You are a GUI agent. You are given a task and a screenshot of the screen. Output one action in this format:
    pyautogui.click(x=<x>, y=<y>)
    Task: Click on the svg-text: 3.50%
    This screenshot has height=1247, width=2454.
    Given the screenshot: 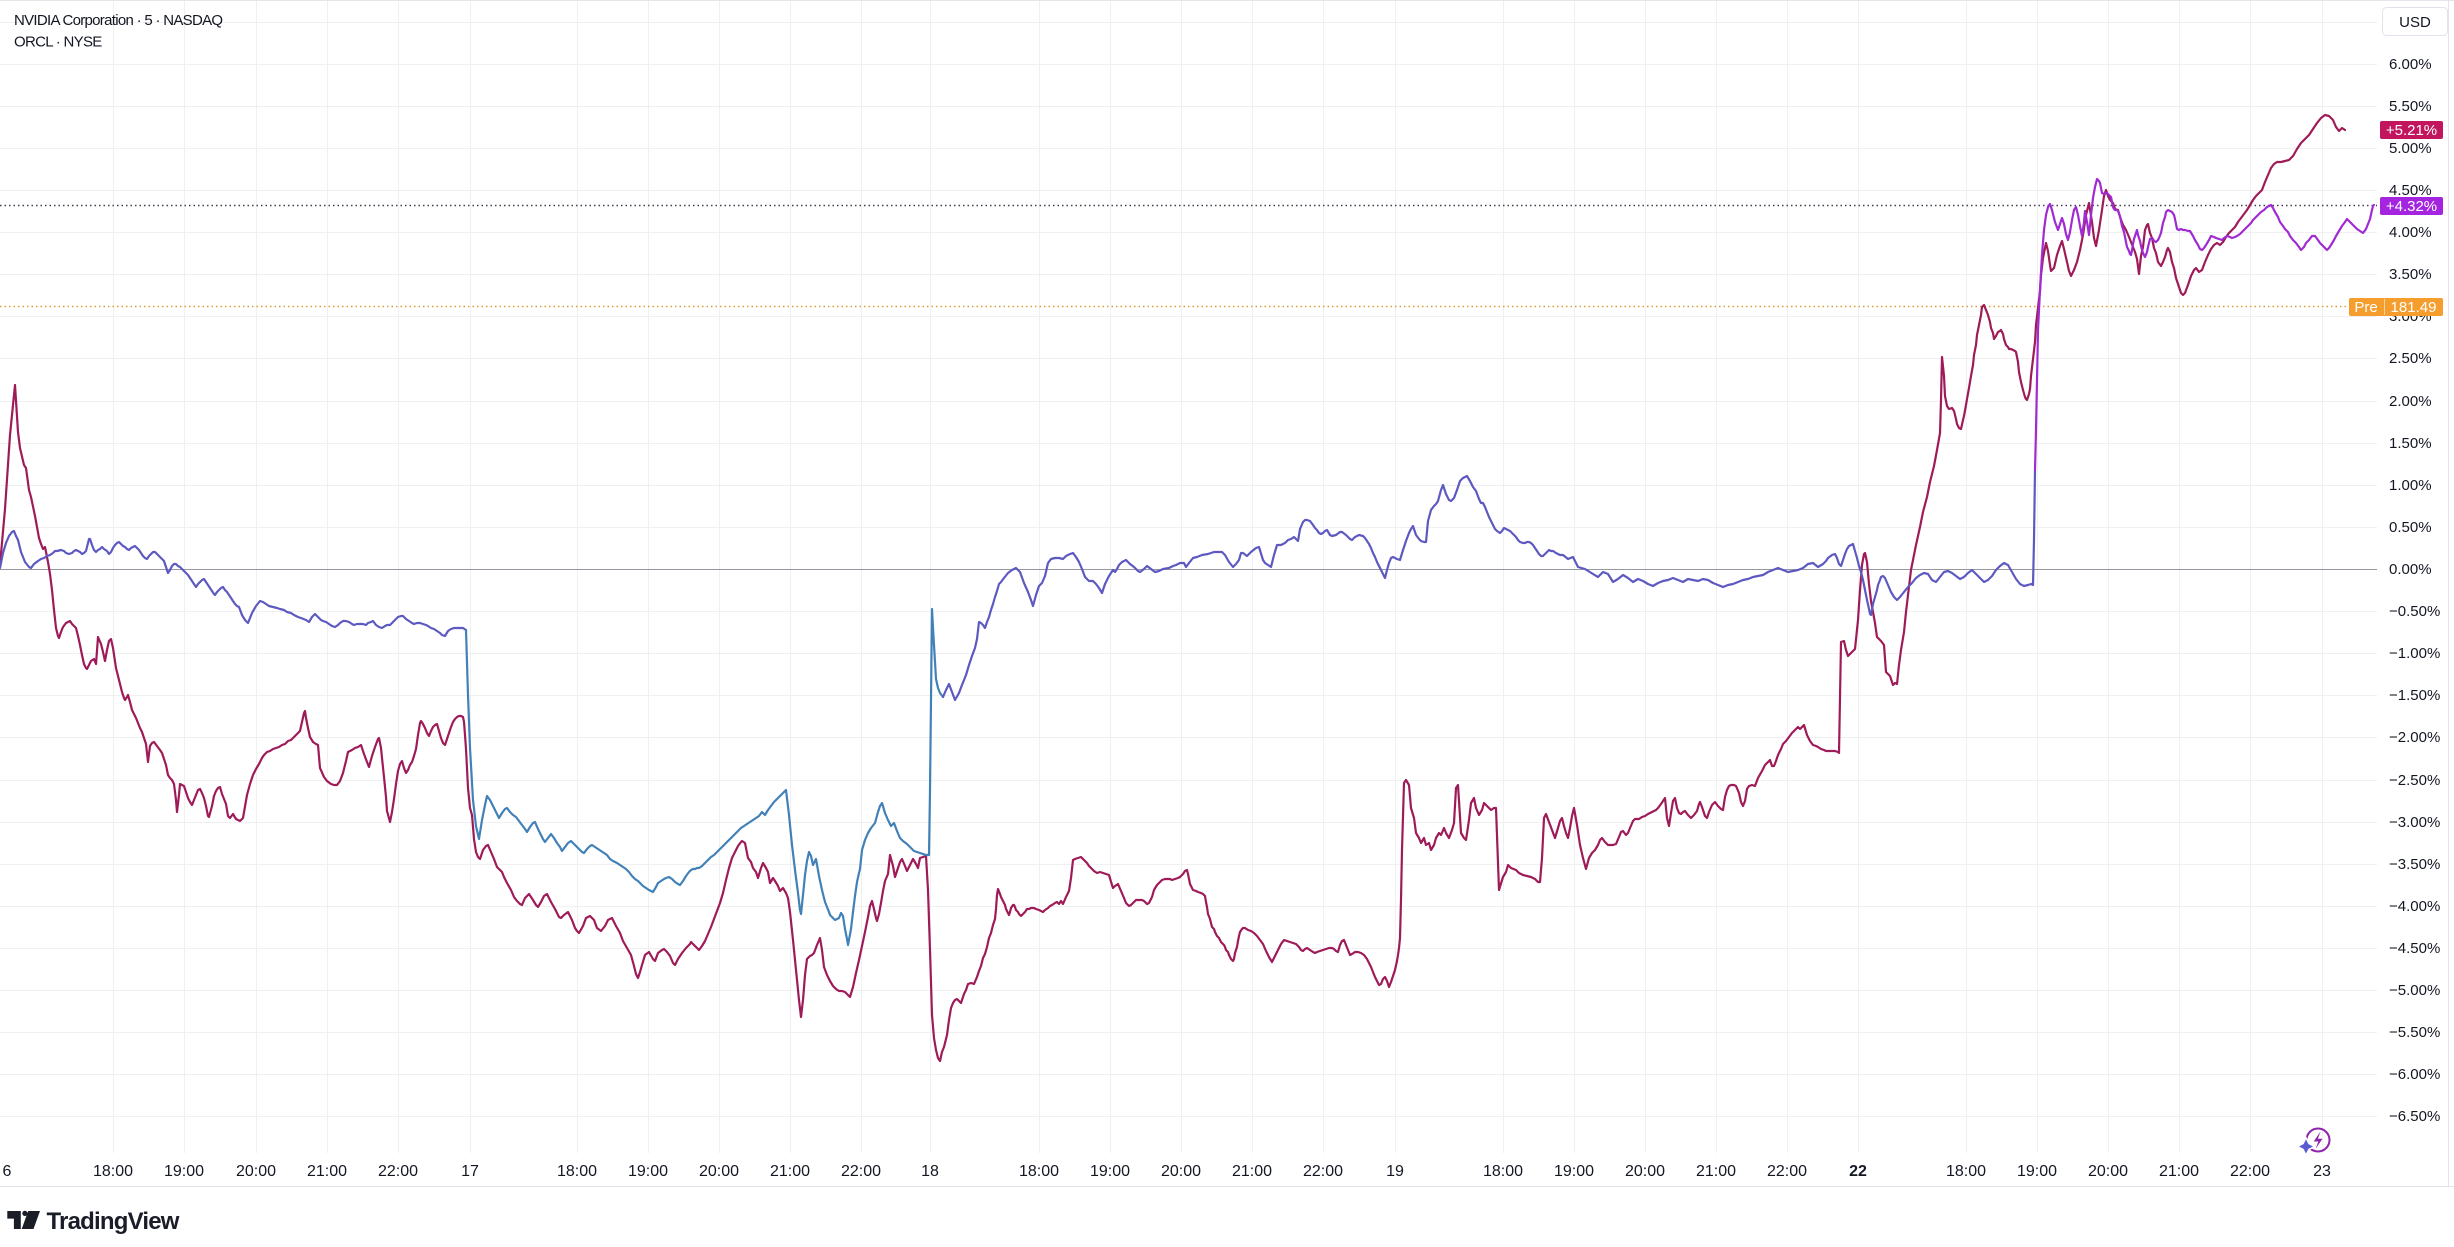 What is the action you would take?
    pyautogui.click(x=2410, y=274)
    